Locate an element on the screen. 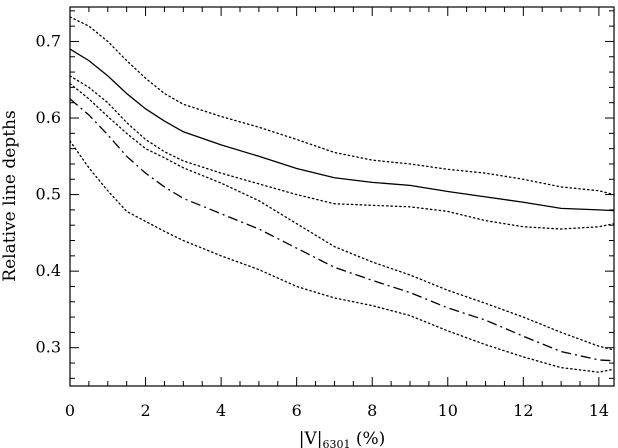  x-tick-label: 6 is located at coordinates (297, 410).